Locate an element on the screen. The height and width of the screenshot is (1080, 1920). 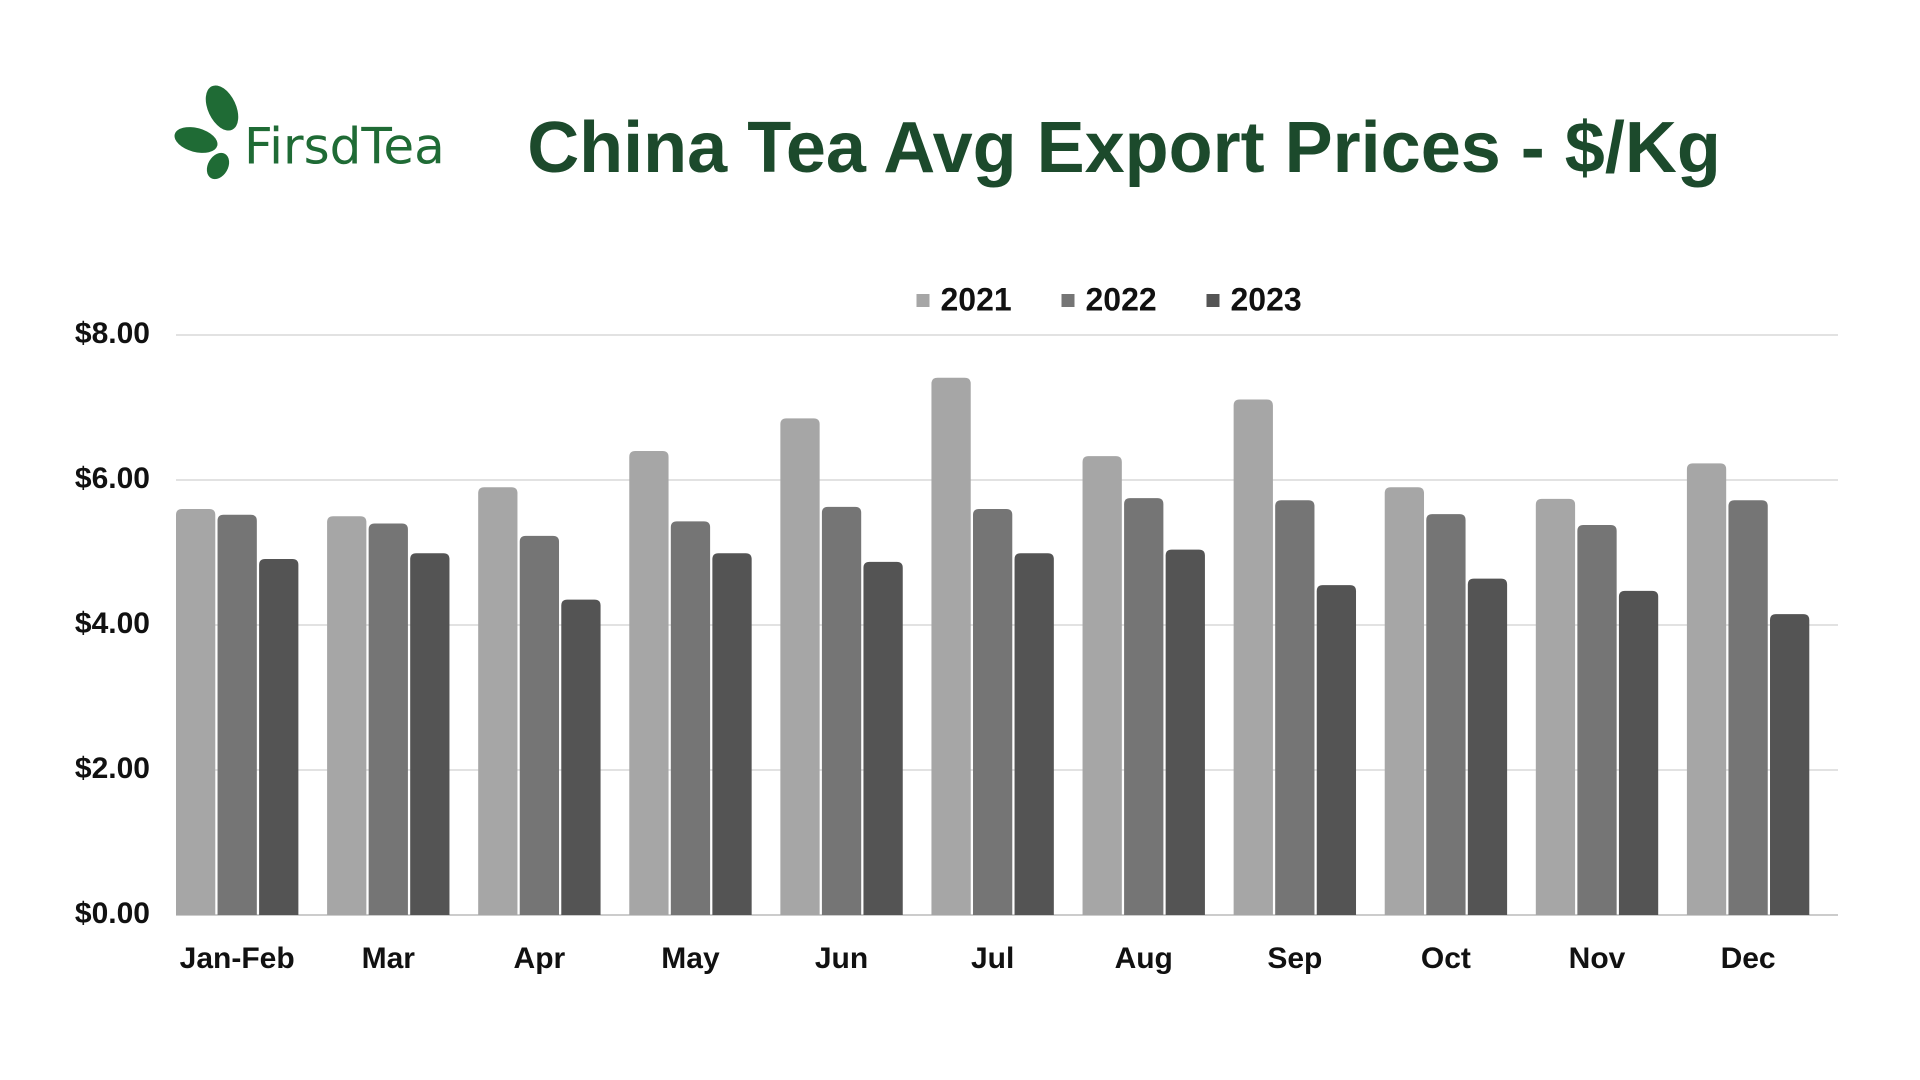
x-tick-label: Dec is located at coordinates (1748, 958).